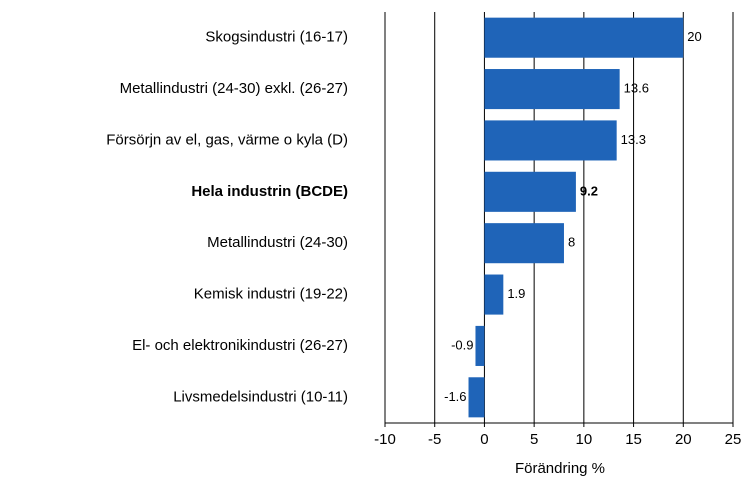 The width and height of the screenshot is (742, 479). What do you see at coordinates (455, 396) in the screenshot?
I see `value-label: -1.6` at bounding box center [455, 396].